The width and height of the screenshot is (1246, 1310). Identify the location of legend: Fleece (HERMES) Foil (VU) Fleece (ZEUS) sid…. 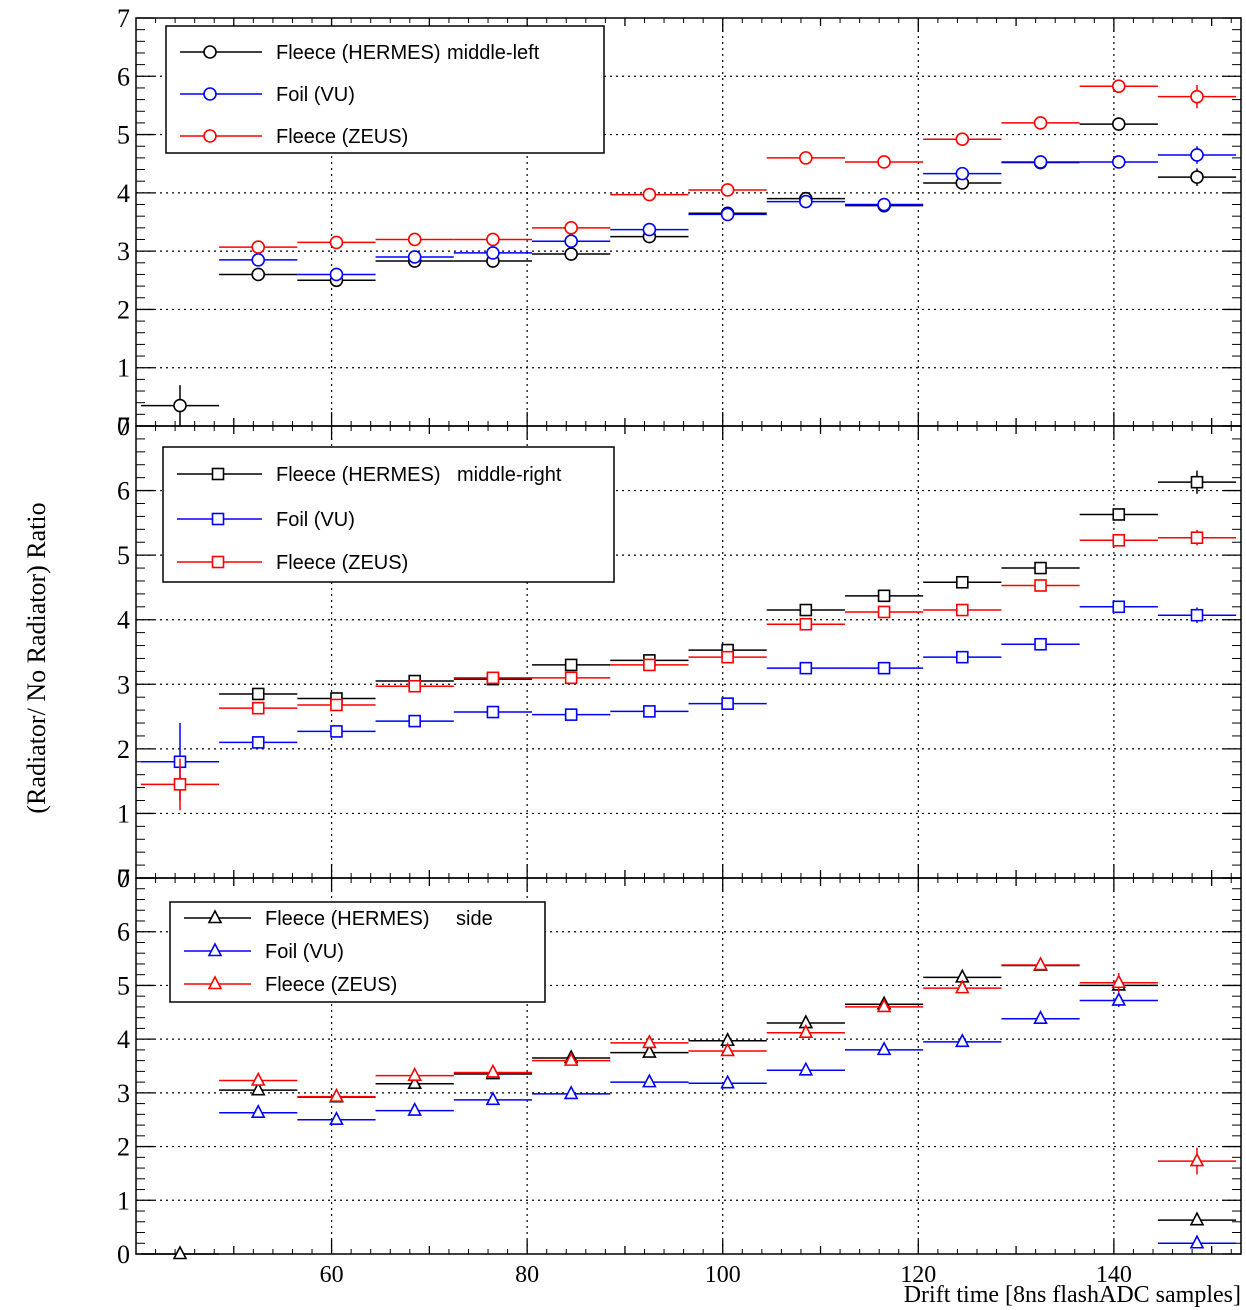
(357, 952).